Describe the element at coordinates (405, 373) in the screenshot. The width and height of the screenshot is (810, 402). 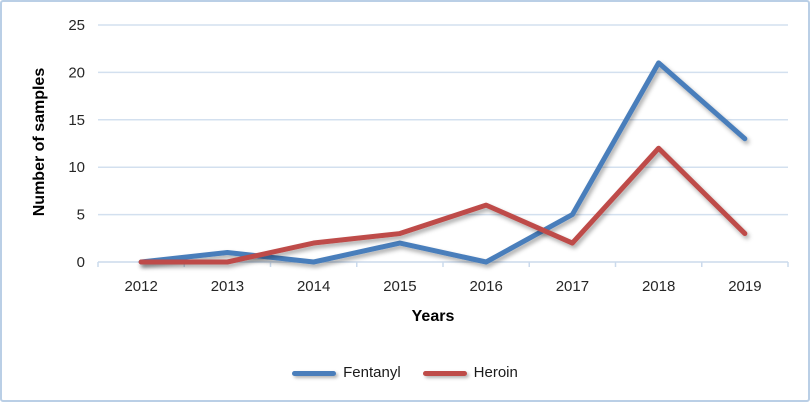
I see `legend: Fentanyl Heroin` at that location.